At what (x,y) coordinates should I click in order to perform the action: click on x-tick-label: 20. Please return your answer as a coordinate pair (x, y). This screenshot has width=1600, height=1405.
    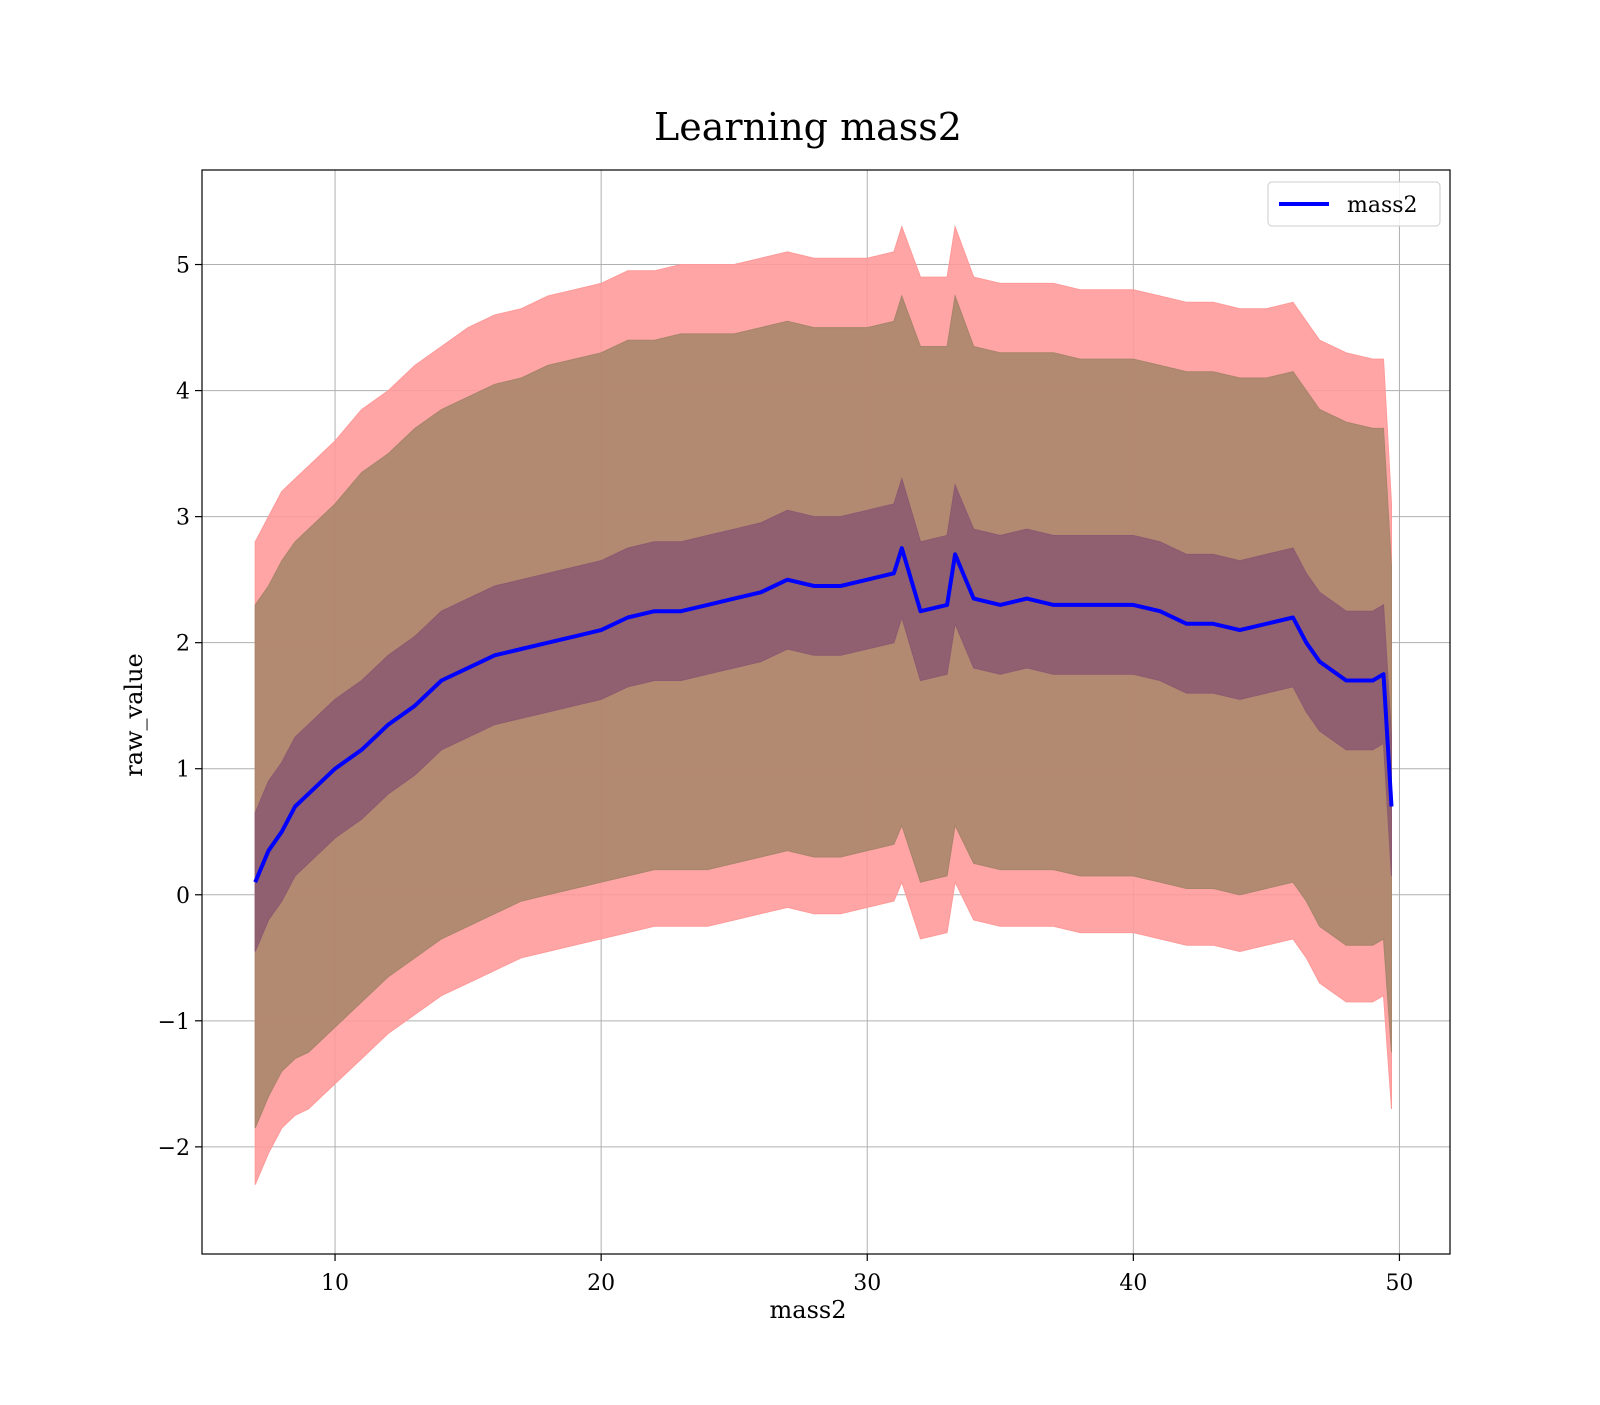
    Looking at the image, I should click on (601, 1283).